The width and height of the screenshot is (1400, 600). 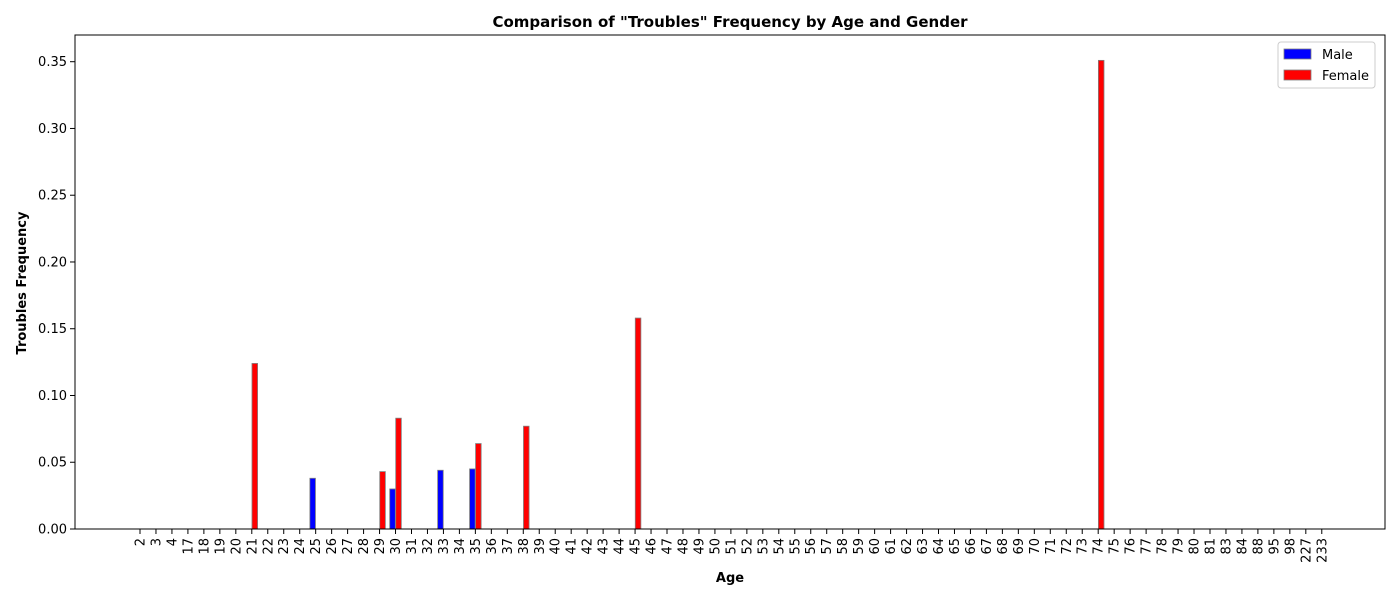 I want to click on x-axis-label: Age, so click(x=730, y=578).